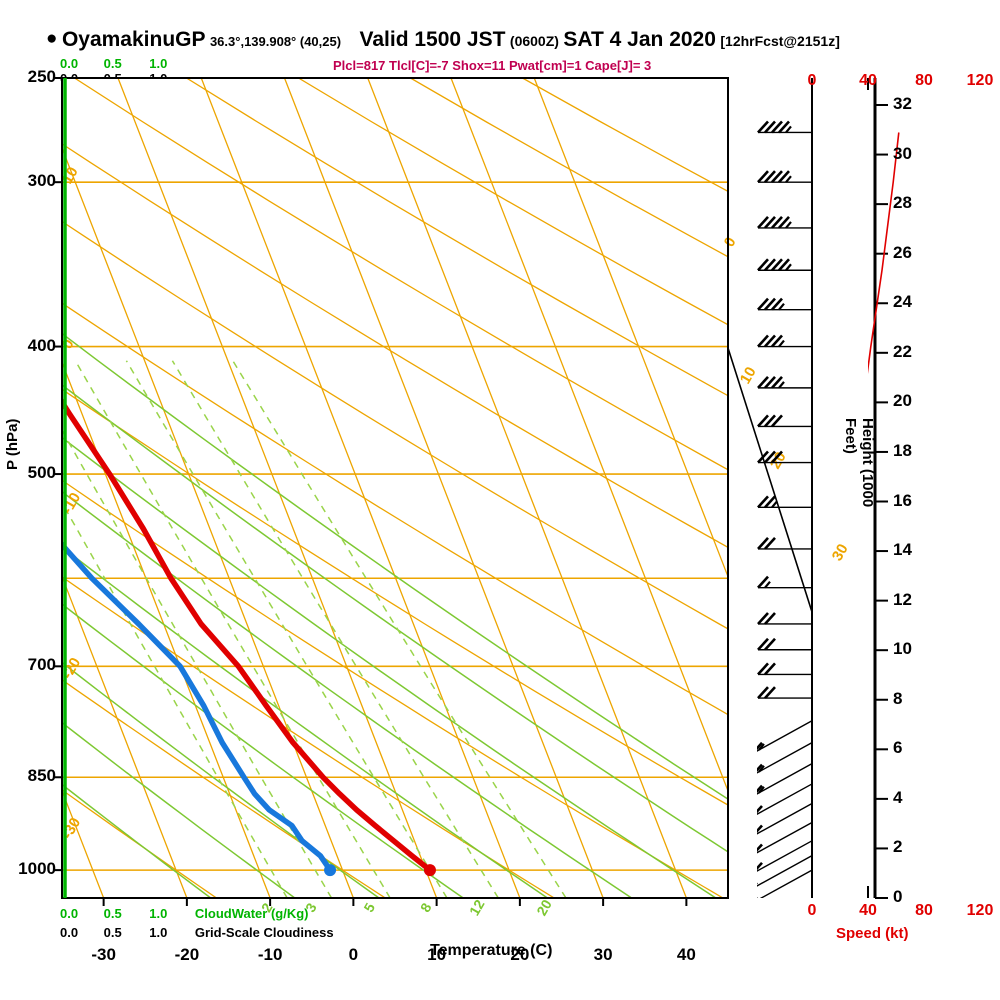 This screenshot has width=1000, height=1000. What do you see at coordinates (432, 39) in the screenshot?
I see `valid-time: Valid 1500 JST` at bounding box center [432, 39].